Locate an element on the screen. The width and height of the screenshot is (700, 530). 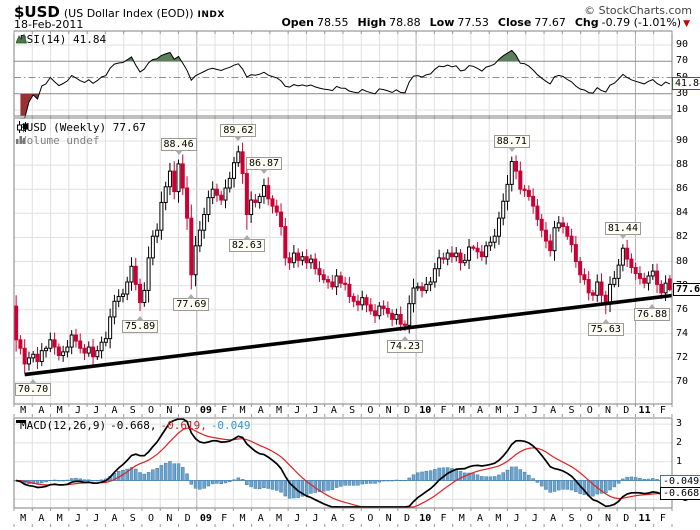
header-title-row: $USD (US Dollar Index (EOD)) INDX is located at coordinates (119, 11).